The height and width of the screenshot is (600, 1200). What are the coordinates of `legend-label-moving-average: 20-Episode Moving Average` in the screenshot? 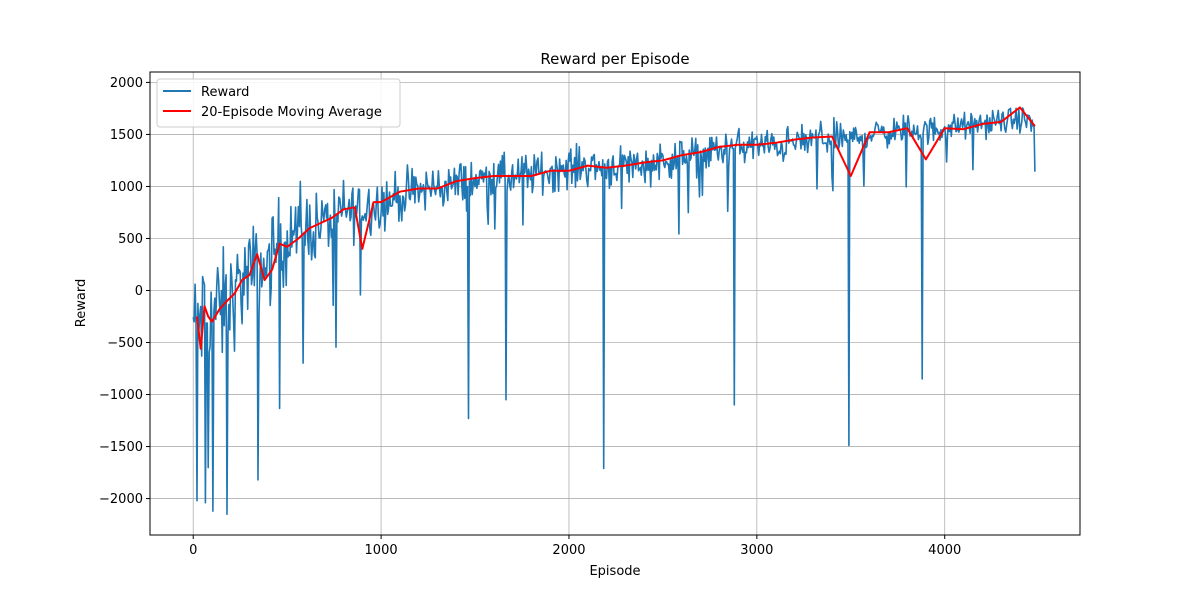 It's located at (291, 112).